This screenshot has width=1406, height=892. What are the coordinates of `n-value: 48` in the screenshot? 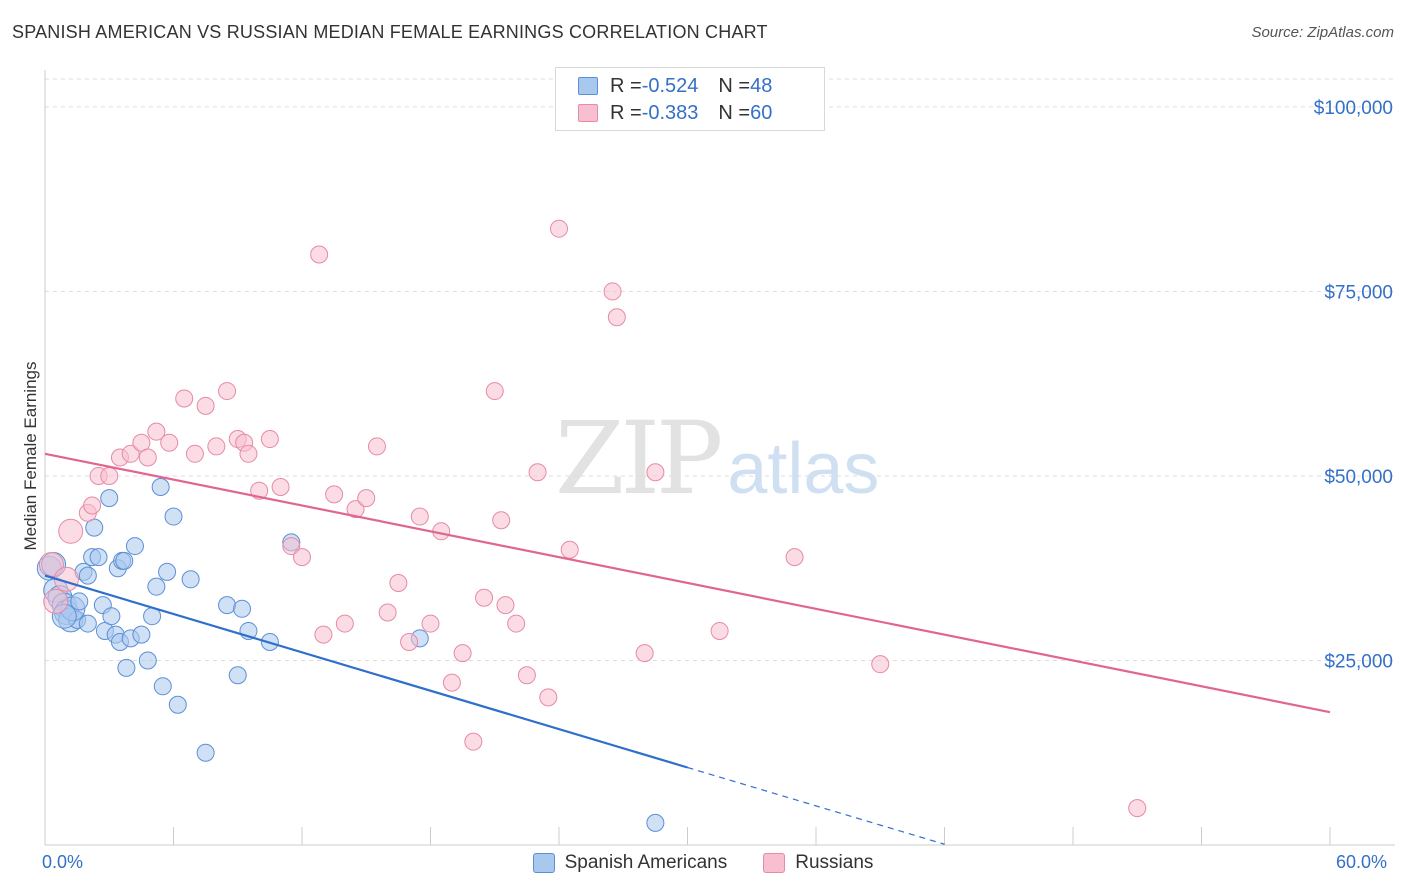 It's located at (761, 85).